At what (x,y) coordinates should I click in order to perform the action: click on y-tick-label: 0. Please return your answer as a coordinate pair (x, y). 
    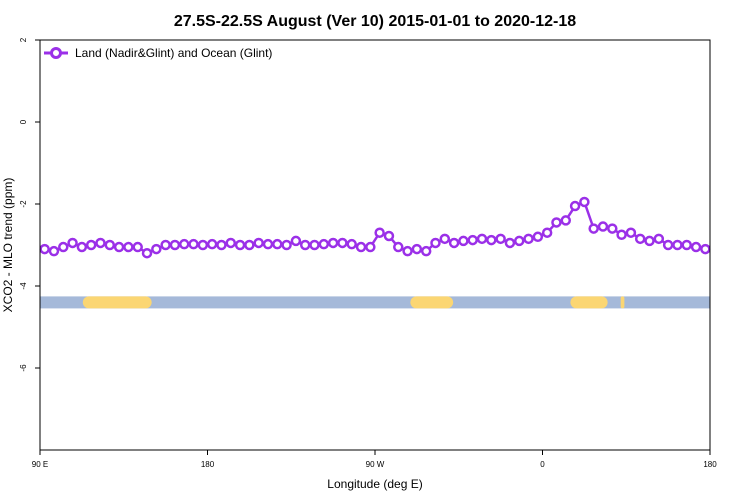
    Looking at the image, I should click on (23, 121).